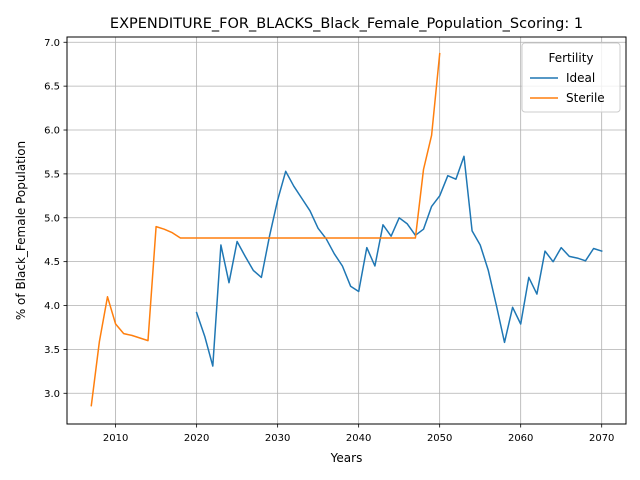 The image size is (640, 480). What do you see at coordinates (196, 438) in the screenshot?
I see `x-tick-label: 2020` at bounding box center [196, 438].